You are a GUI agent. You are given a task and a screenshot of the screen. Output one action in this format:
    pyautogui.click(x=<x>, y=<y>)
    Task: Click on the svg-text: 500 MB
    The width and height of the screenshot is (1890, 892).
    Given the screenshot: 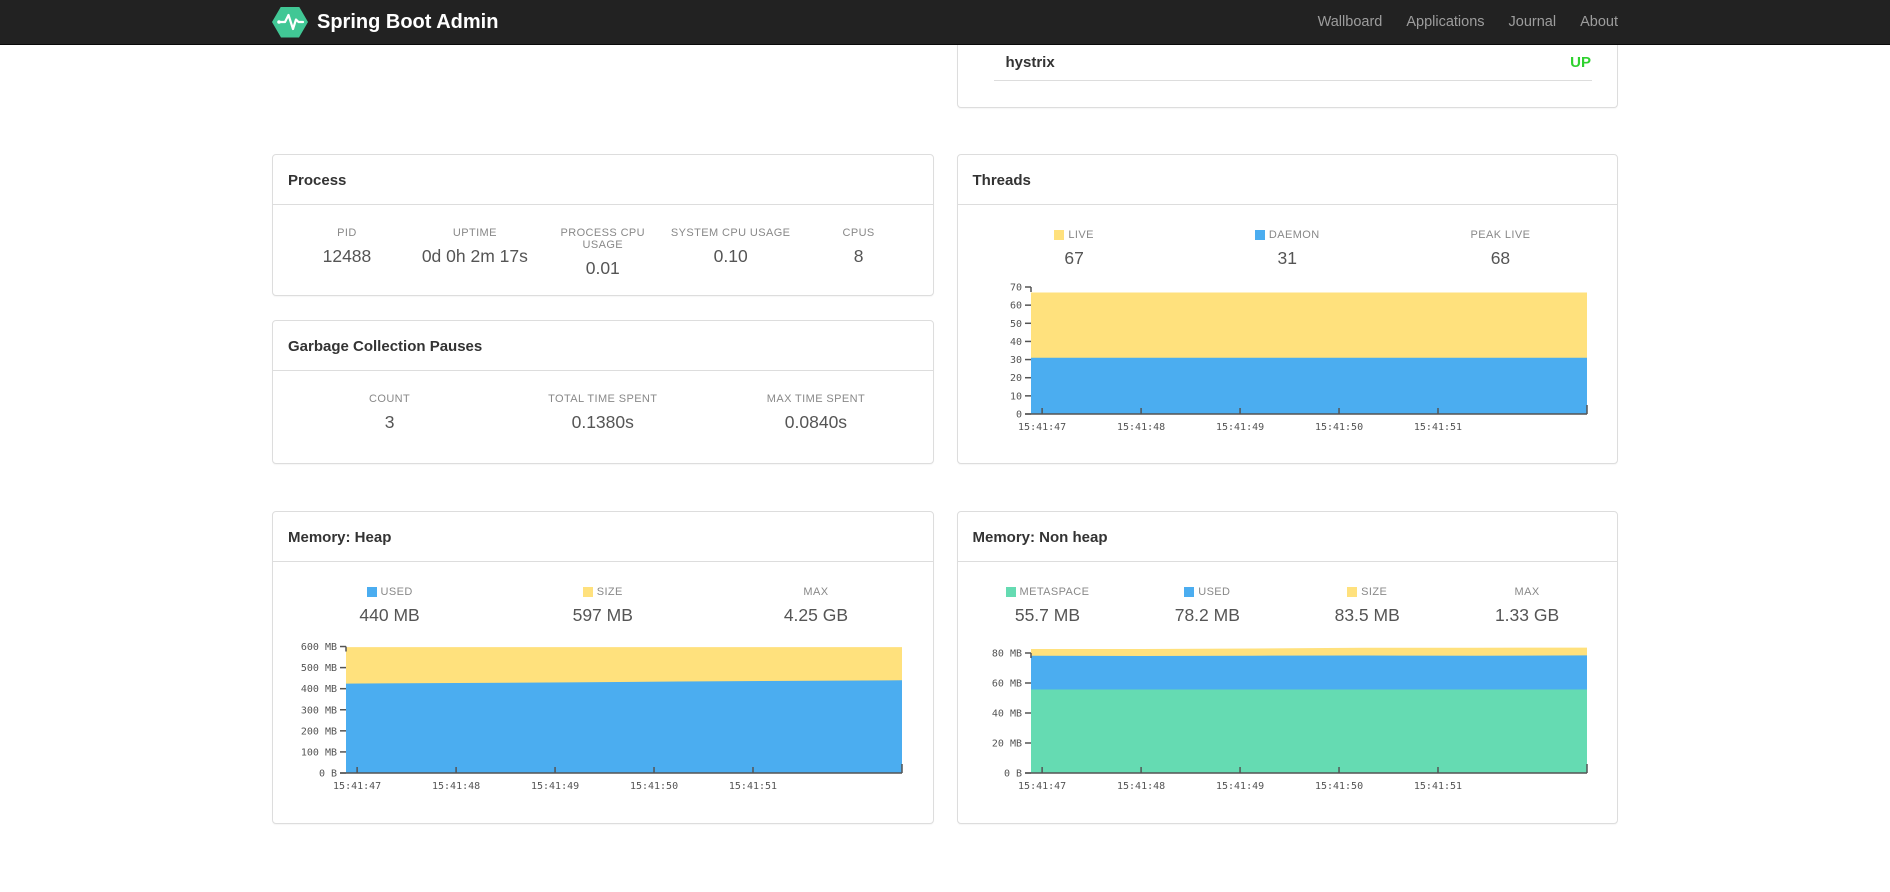 What is the action you would take?
    pyautogui.click(x=319, y=668)
    